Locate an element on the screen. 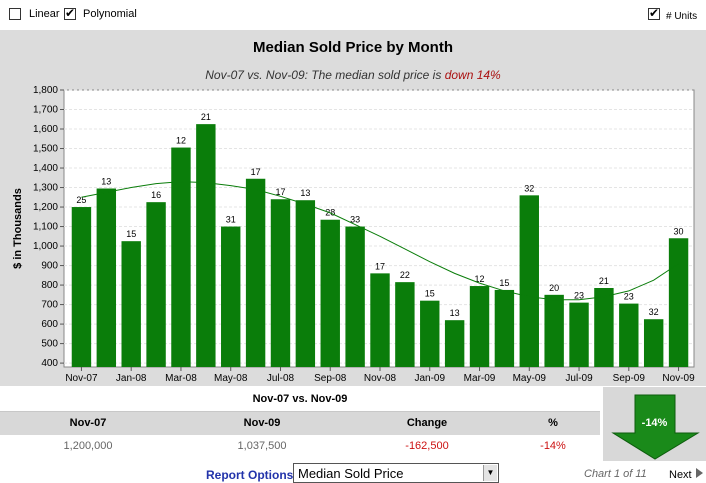 The width and height of the screenshot is (706, 483). y-tick-label: 1,700 is located at coordinates (45, 110).